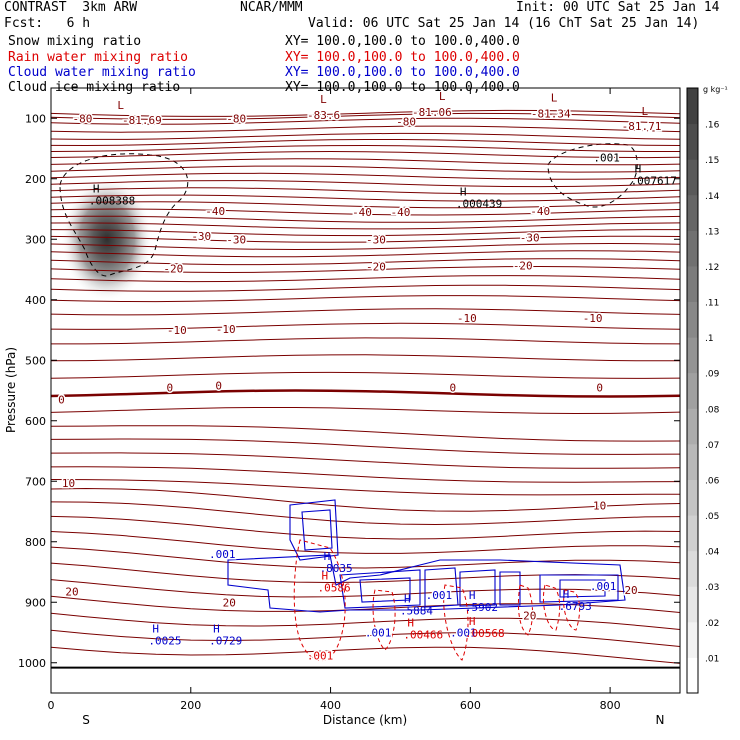 Image resolution: width=740 pixels, height=740 pixels. Describe the element at coordinates (712, 126) in the screenshot. I see `colorbar-tick-label: .16` at that location.